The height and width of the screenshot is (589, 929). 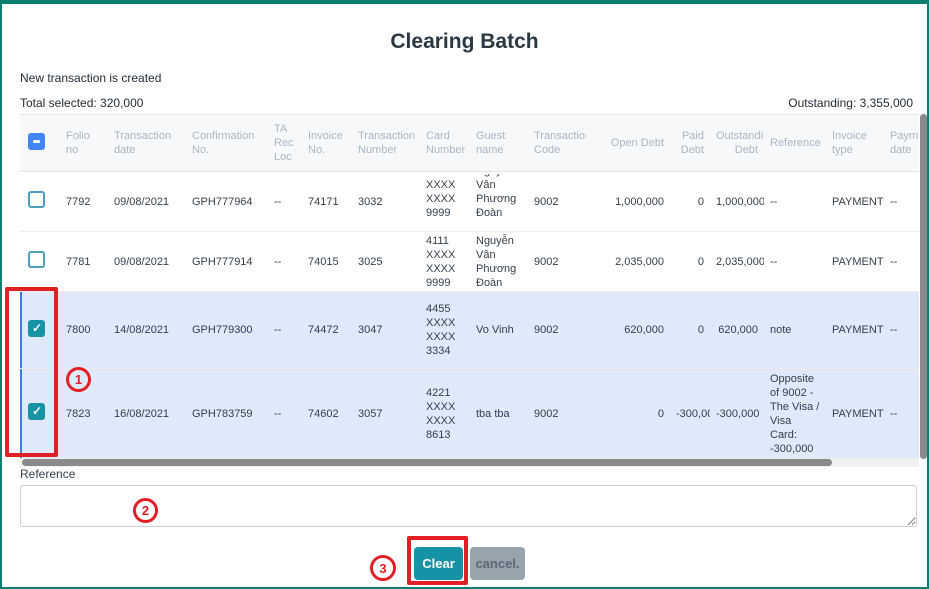 I want to click on cell-guest-name: tba tba, so click(x=493, y=413).